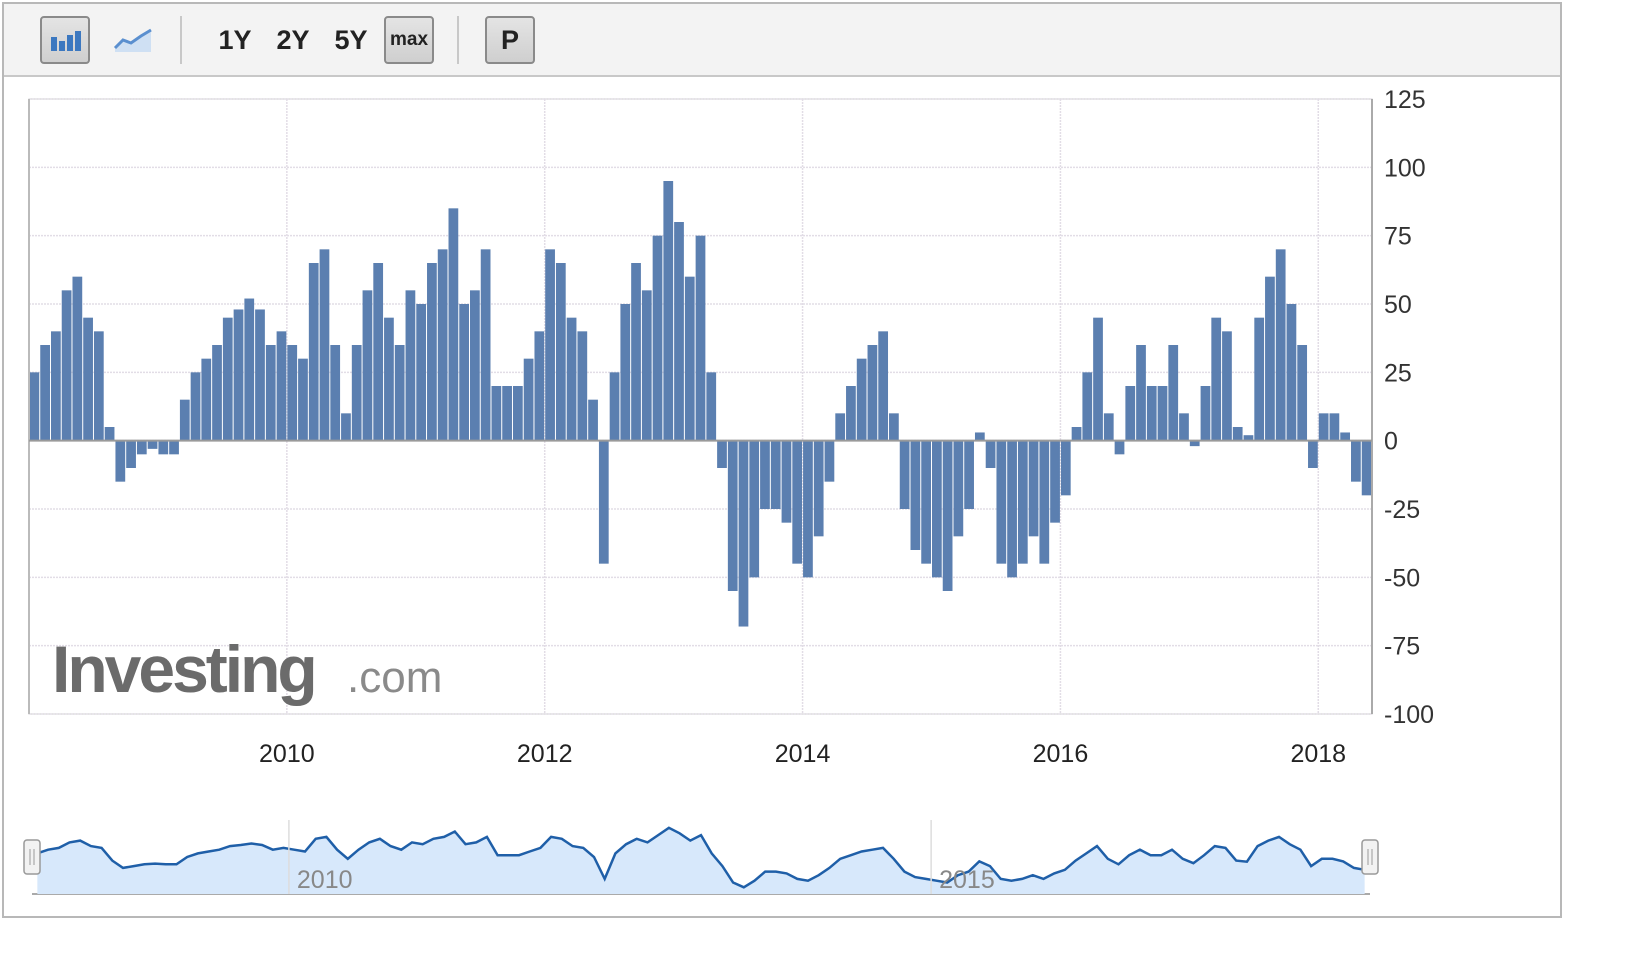  Describe the element at coordinates (351, 39) in the screenshot. I see `range-5y-button: 5Y` at that location.